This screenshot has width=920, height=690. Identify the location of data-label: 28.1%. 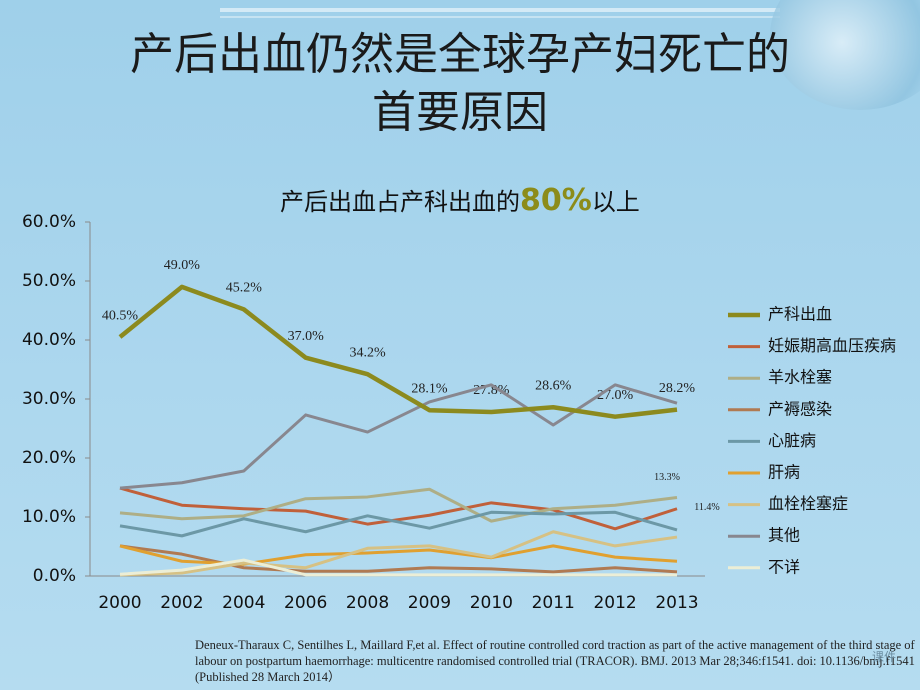
(429, 388).